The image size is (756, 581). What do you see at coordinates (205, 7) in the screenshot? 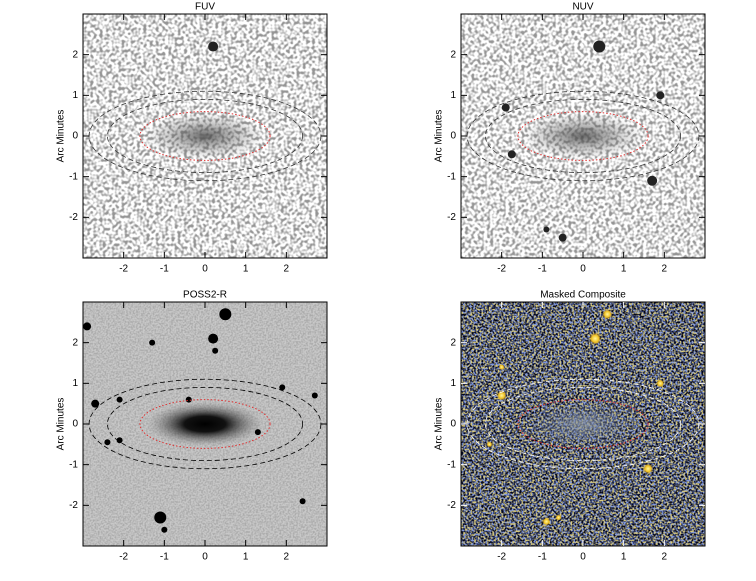
I see `panel-title: FUV` at bounding box center [205, 7].